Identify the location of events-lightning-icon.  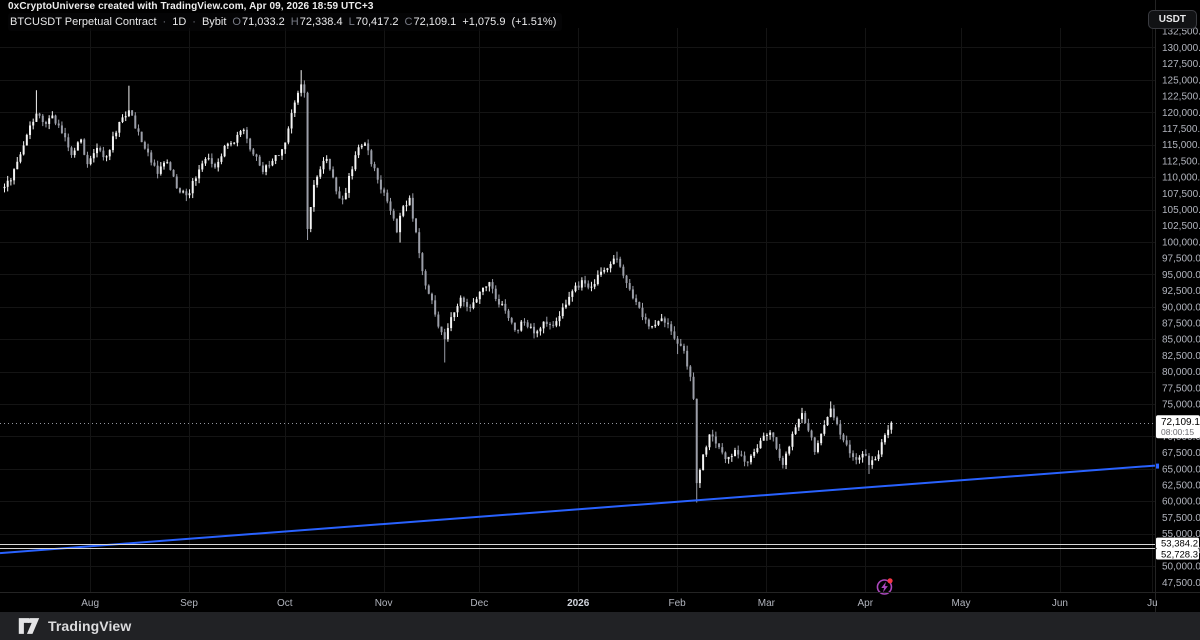
(884, 586).